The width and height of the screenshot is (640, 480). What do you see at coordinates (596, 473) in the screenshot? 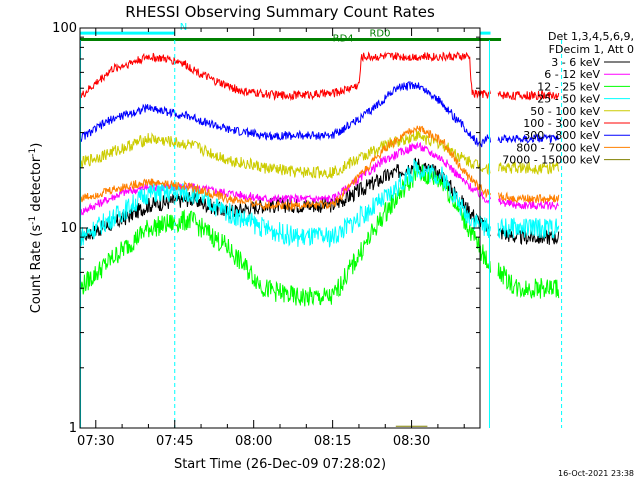
I see `timestamp: 16-Oct-2021 23:38` at bounding box center [596, 473].